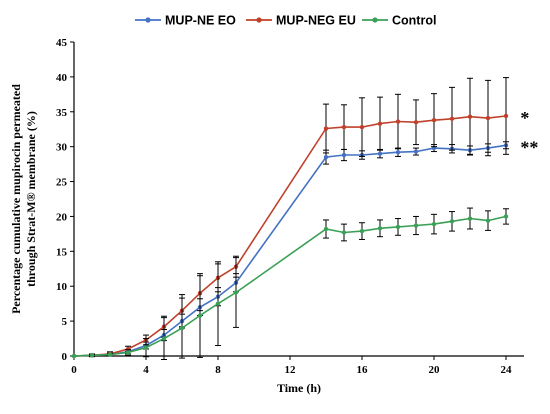 The height and width of the screenshot is (414, 550). Describe the element at coordinates (529, 132) in the screenshot. I see `annotation-layer: ***` at that location.